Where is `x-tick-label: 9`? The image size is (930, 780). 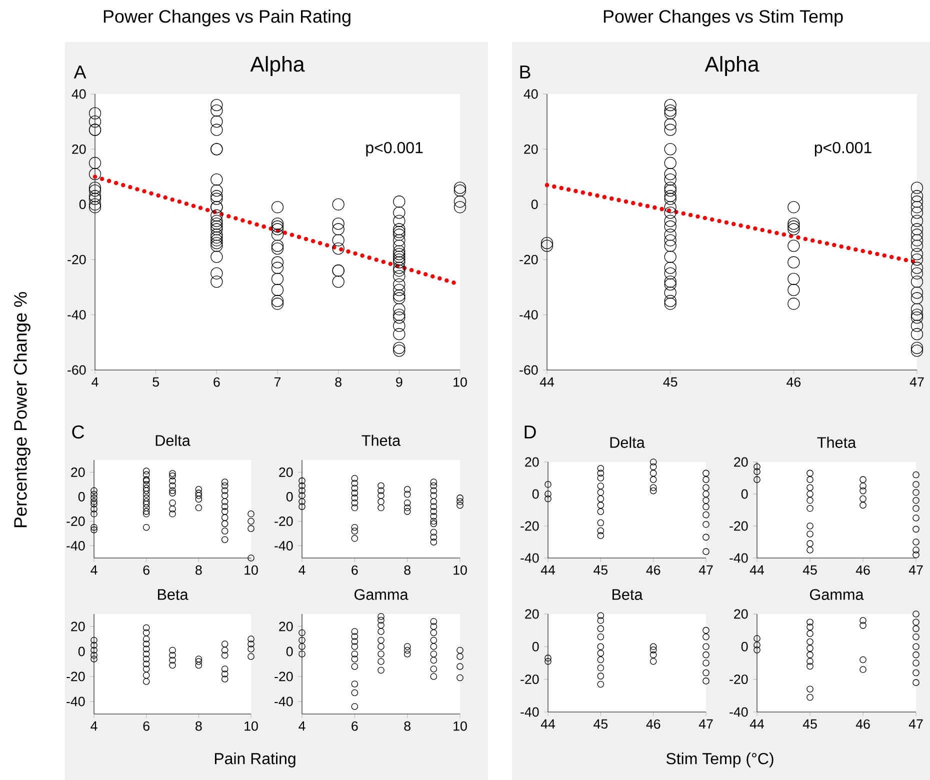
x-tick-label: 9 is located at coordinates (399, 382).